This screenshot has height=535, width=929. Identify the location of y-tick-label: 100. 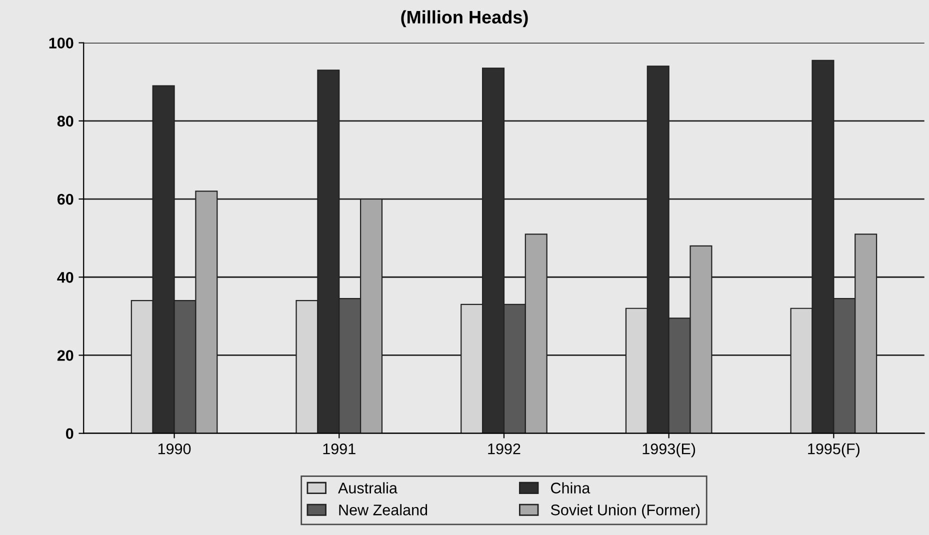
(61, 43).